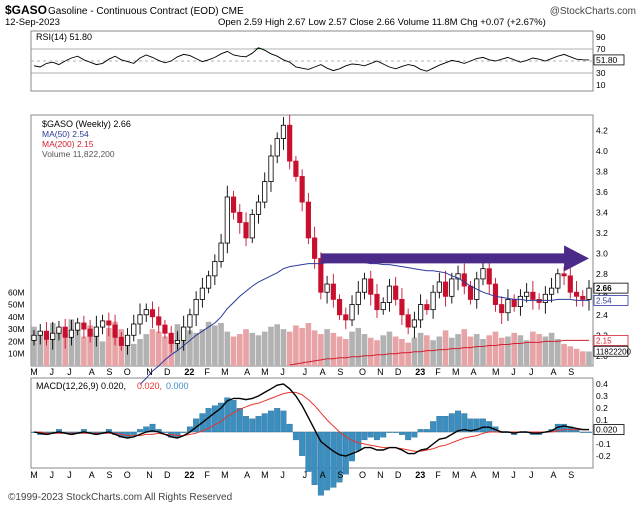 The height and width of the screenshot is (519, 641). What do you see at coordinates (398, 372) in the screenshot?
I see `x-tick-label: D` at bounding box center [398, 372].